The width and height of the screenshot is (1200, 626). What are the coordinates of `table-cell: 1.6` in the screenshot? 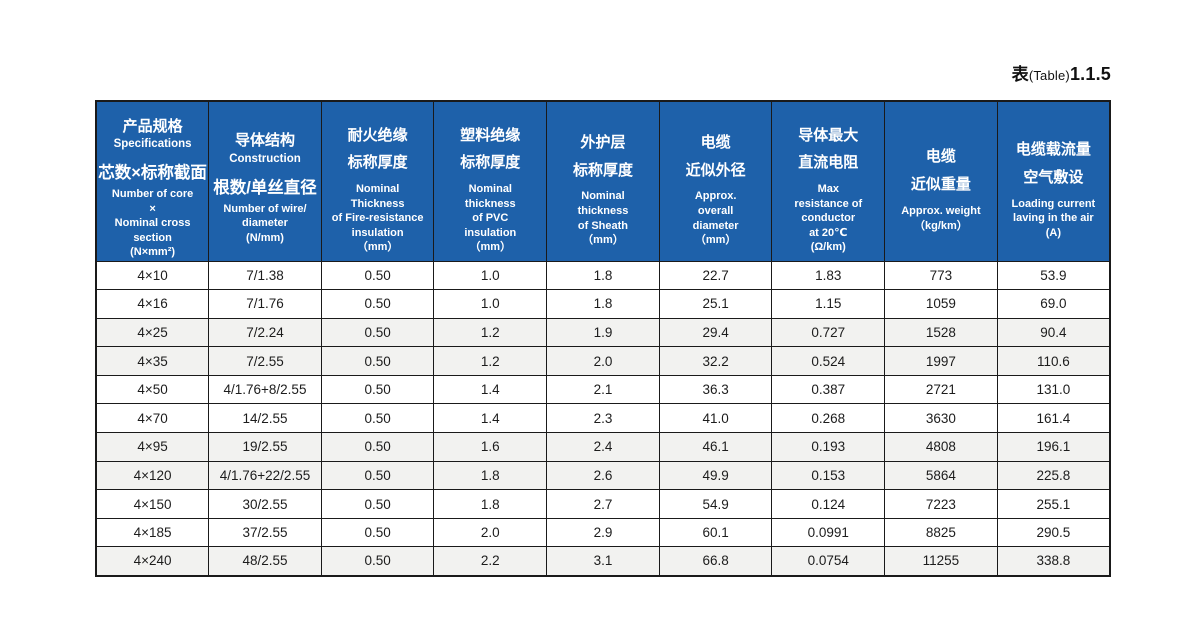 It's located at (490, 447).